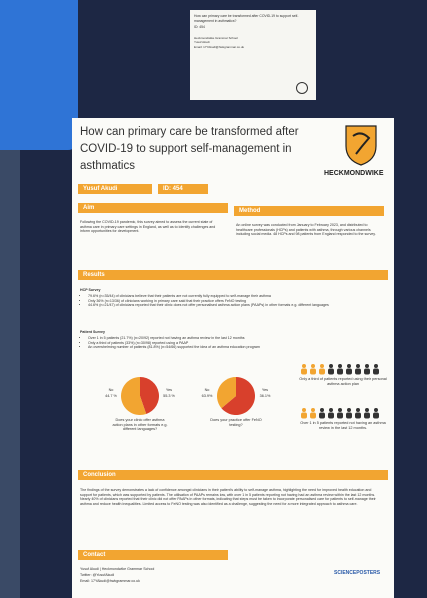 Image resolution: width=427 pixels, height=598 pixels. What do you see at coordinates (354, 173) in the screenshot?
I see `school-name: HECKMONDWIKE` at bounding box center [354, 173].